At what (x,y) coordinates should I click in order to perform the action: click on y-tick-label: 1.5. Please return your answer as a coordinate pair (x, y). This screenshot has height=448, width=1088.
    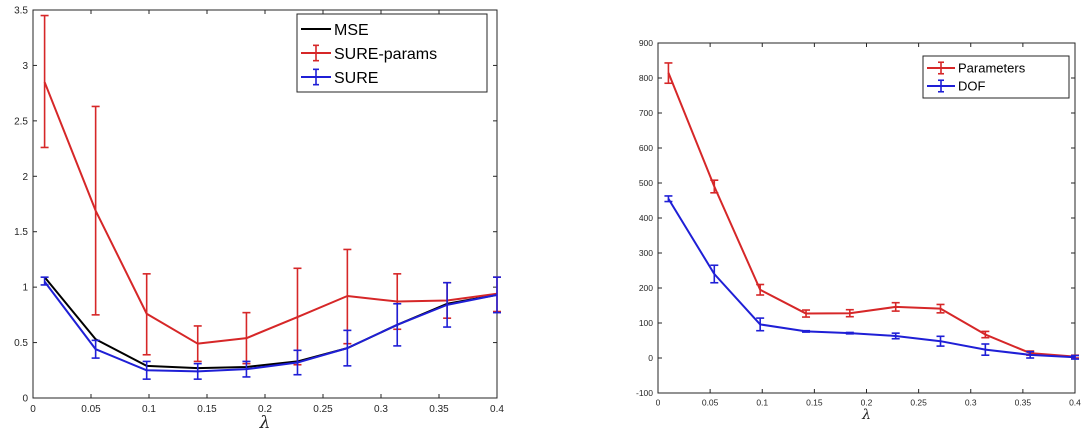
    Looking at the image, I should click on (21, 232).